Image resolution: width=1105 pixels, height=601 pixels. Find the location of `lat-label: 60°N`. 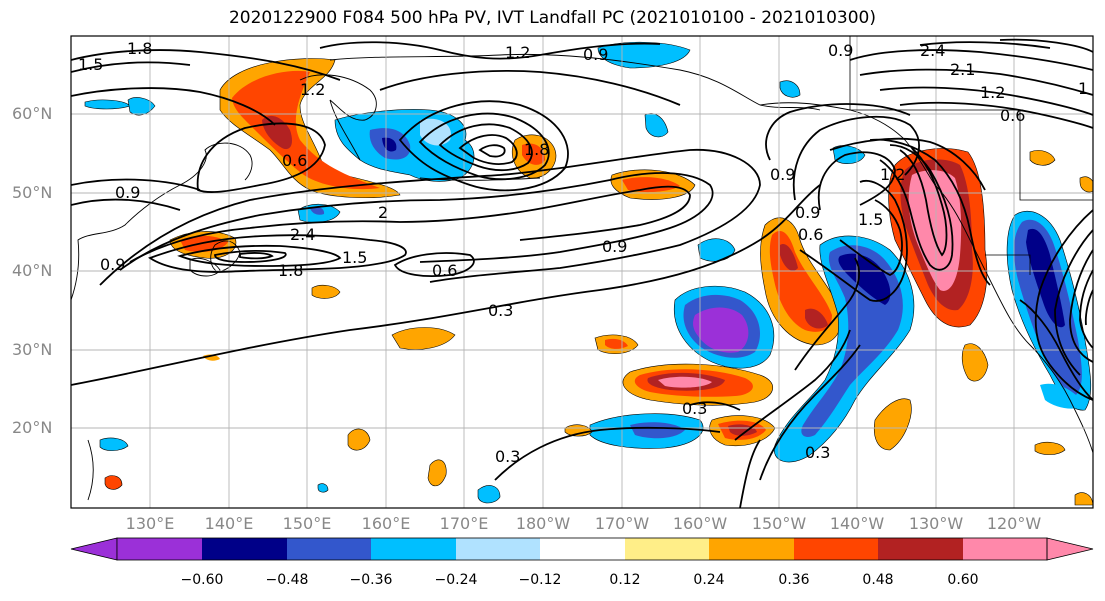

lat-label: 60°N is located at coordinates (32, 113).